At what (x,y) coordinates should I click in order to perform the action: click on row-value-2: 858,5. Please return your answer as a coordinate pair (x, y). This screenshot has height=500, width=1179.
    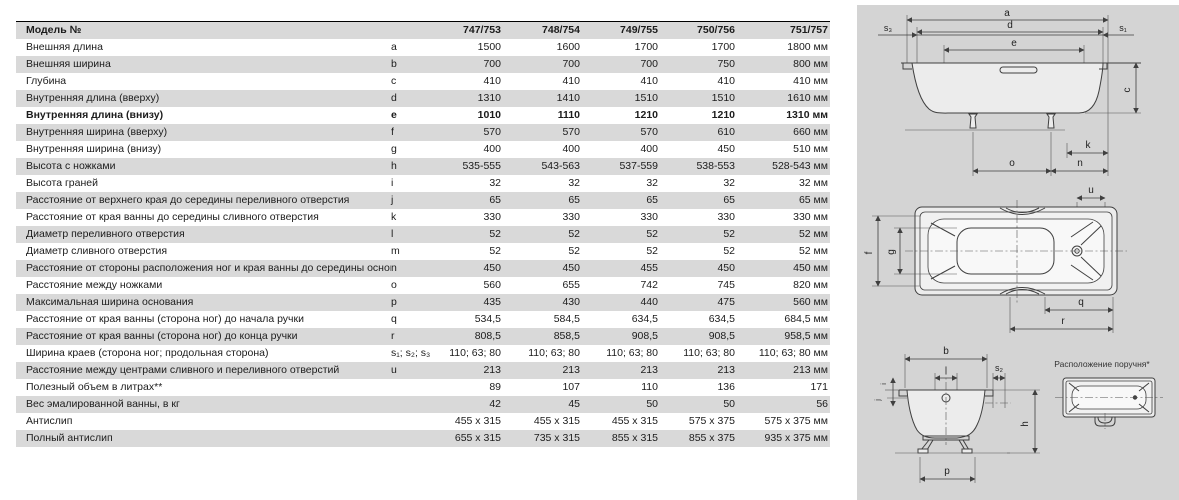
    Looking at the image, I should click on (566, 336).